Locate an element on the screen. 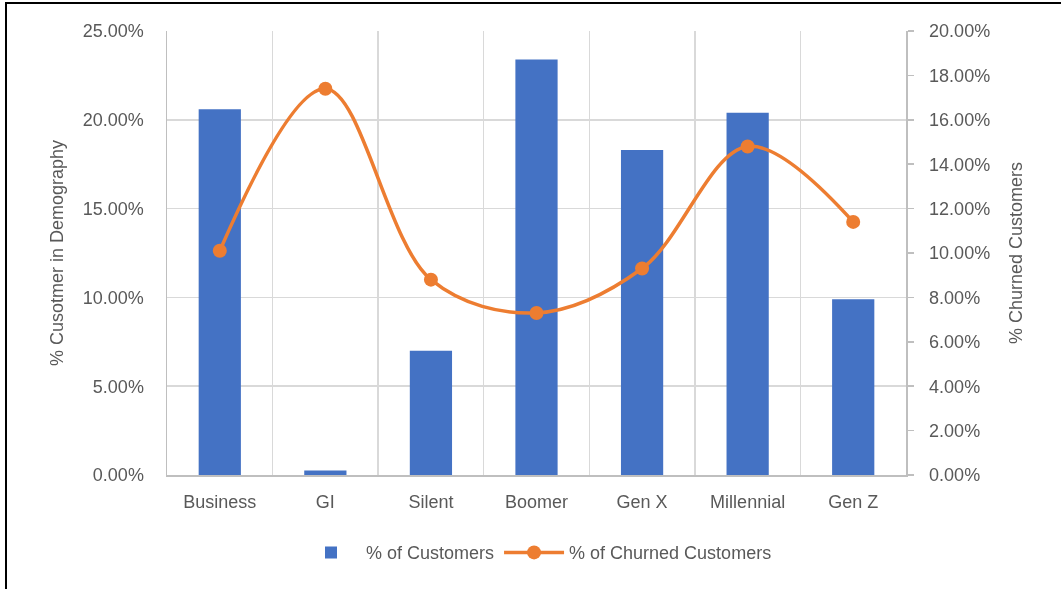 The image size is (1061, 589). x-tick-label: Gen X is located at coordinates (642, 502).